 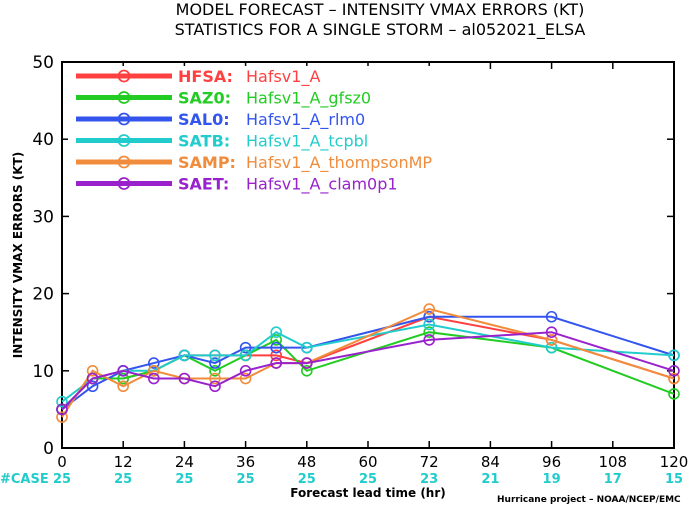 What do you see at coordinates (204, 141) in the screenshot?
I see `legend-name: SATB:` at bounding box center [204, 141].